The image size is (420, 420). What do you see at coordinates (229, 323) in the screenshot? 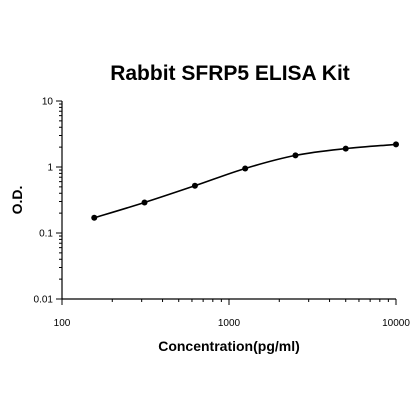
I see `x-tick-label: 1000` at bounding box center [229, 323].